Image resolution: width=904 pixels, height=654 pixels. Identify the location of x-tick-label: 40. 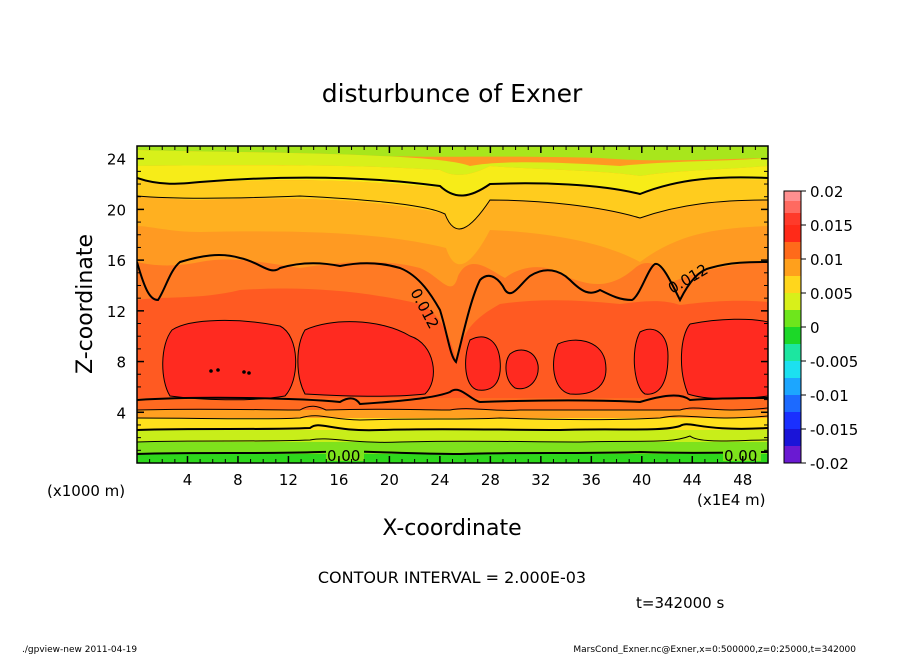
(641, 480).